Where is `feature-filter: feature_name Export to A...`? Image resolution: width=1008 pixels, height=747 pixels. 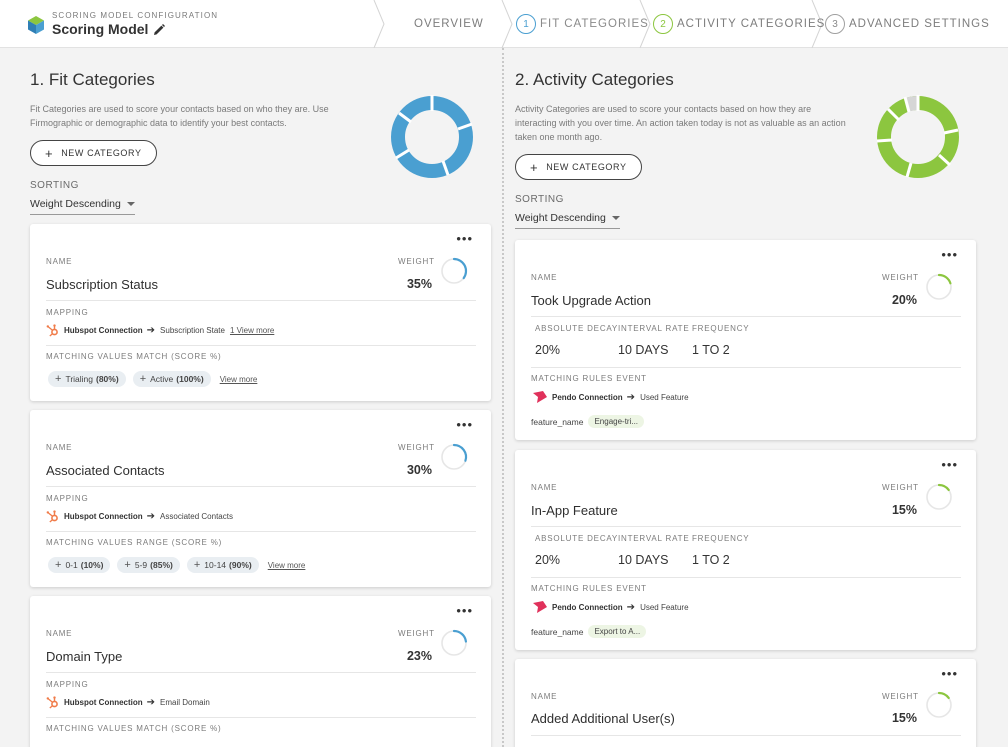
feature-filter: feature_name Export to A... is located at coordinates (589, 631).